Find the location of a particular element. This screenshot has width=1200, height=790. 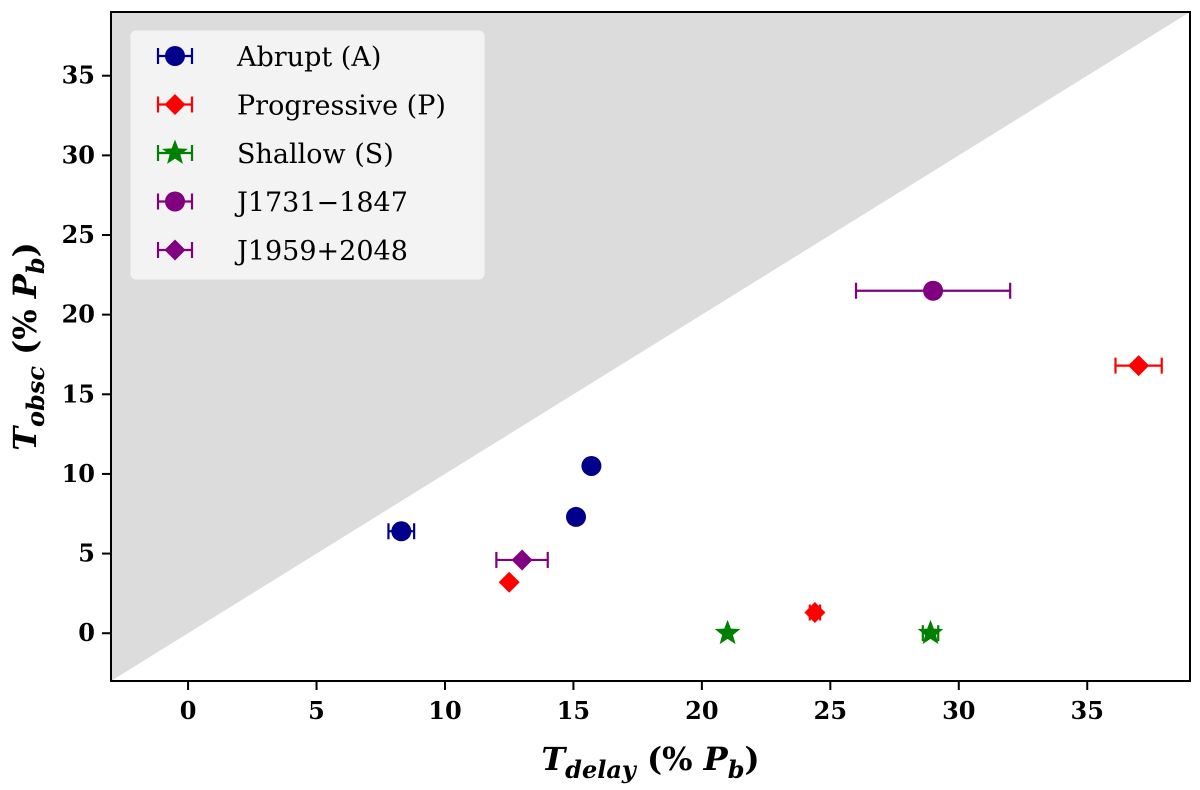

legend-entry-4: J1959+2048 is located at coordinates (282, 251).